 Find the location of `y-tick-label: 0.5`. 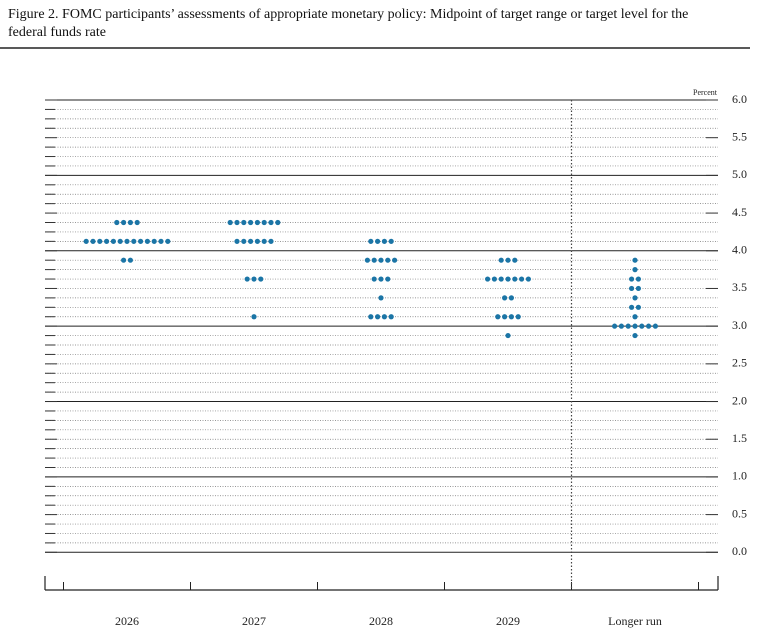

y-tick-label: 0.5 is located at coordinates (739, 513).